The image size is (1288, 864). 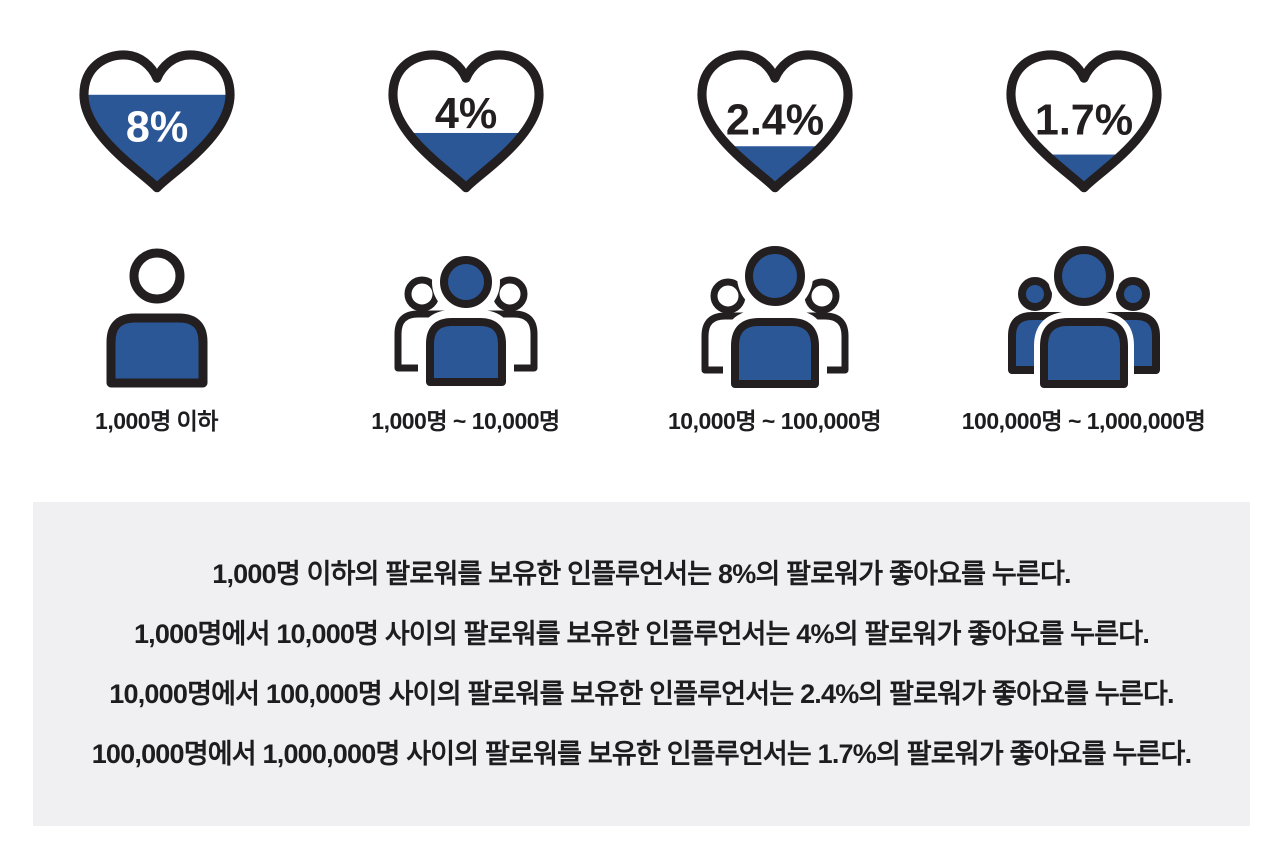 I want to click on people-group-three-icon, so click(x=465, y=321).